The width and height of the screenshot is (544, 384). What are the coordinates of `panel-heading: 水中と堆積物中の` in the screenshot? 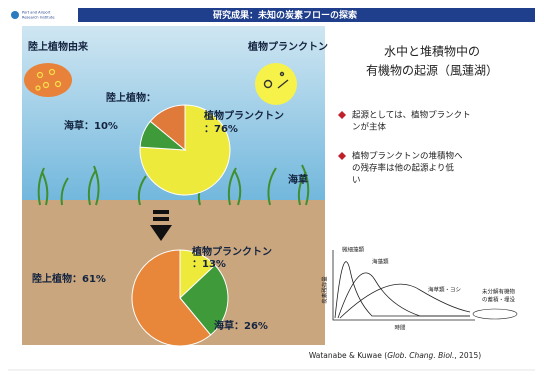 It's located at (432, 51).